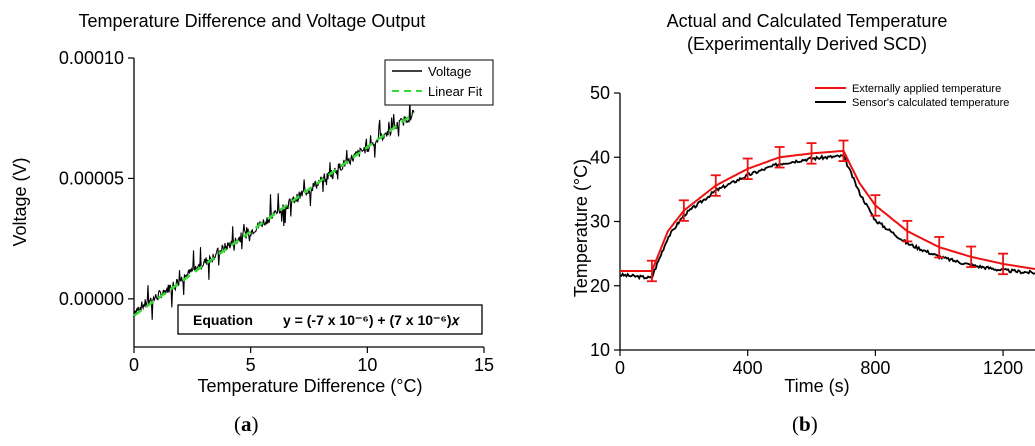 The image size is (1035, 446). What do you see at coordinates (816, 386) in the screenshot?
I see `chart-b-xlabel: Time (s)` at bounding box center [816, 386].